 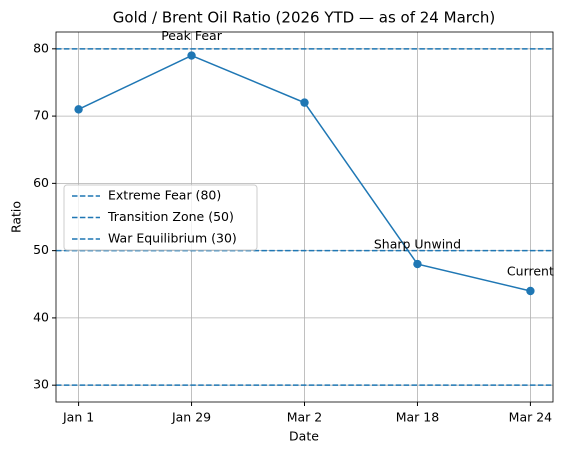 I want to click on x-axis-label: Date, so click(x=304, y=436).